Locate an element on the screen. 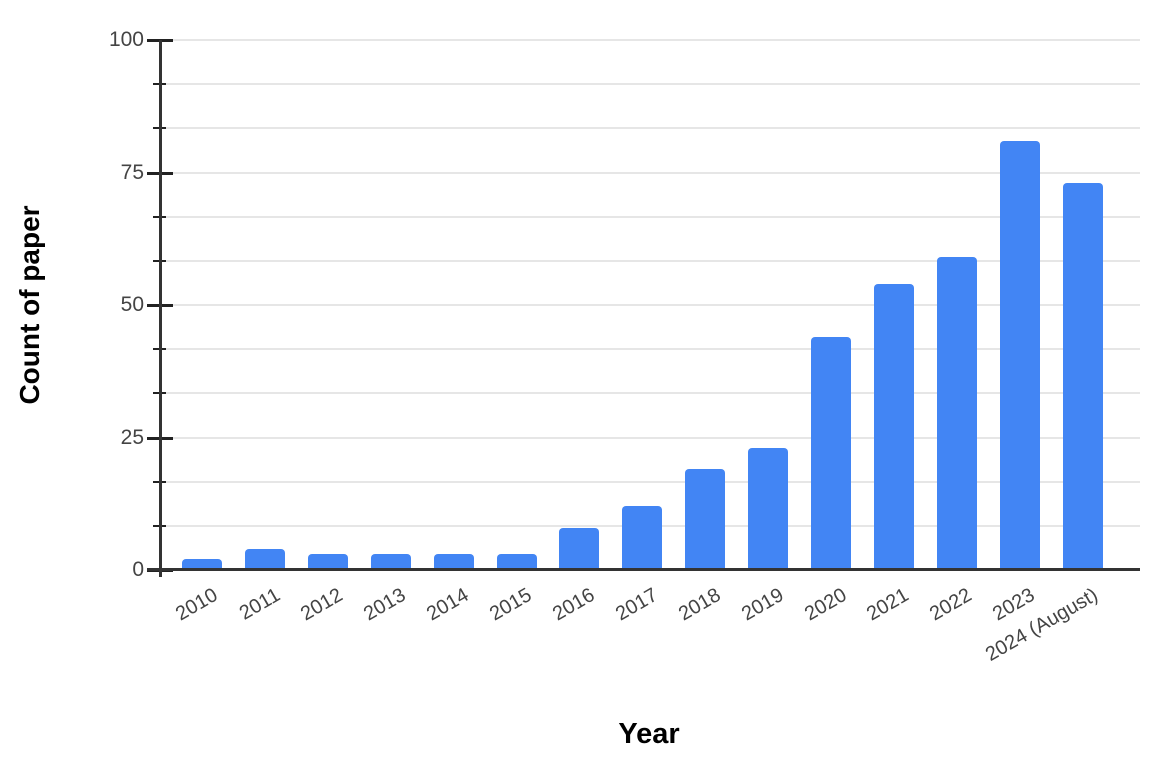 The height and width of the screenshot is (766, 1149). bar-2015 is located at coordinates (516, 562).